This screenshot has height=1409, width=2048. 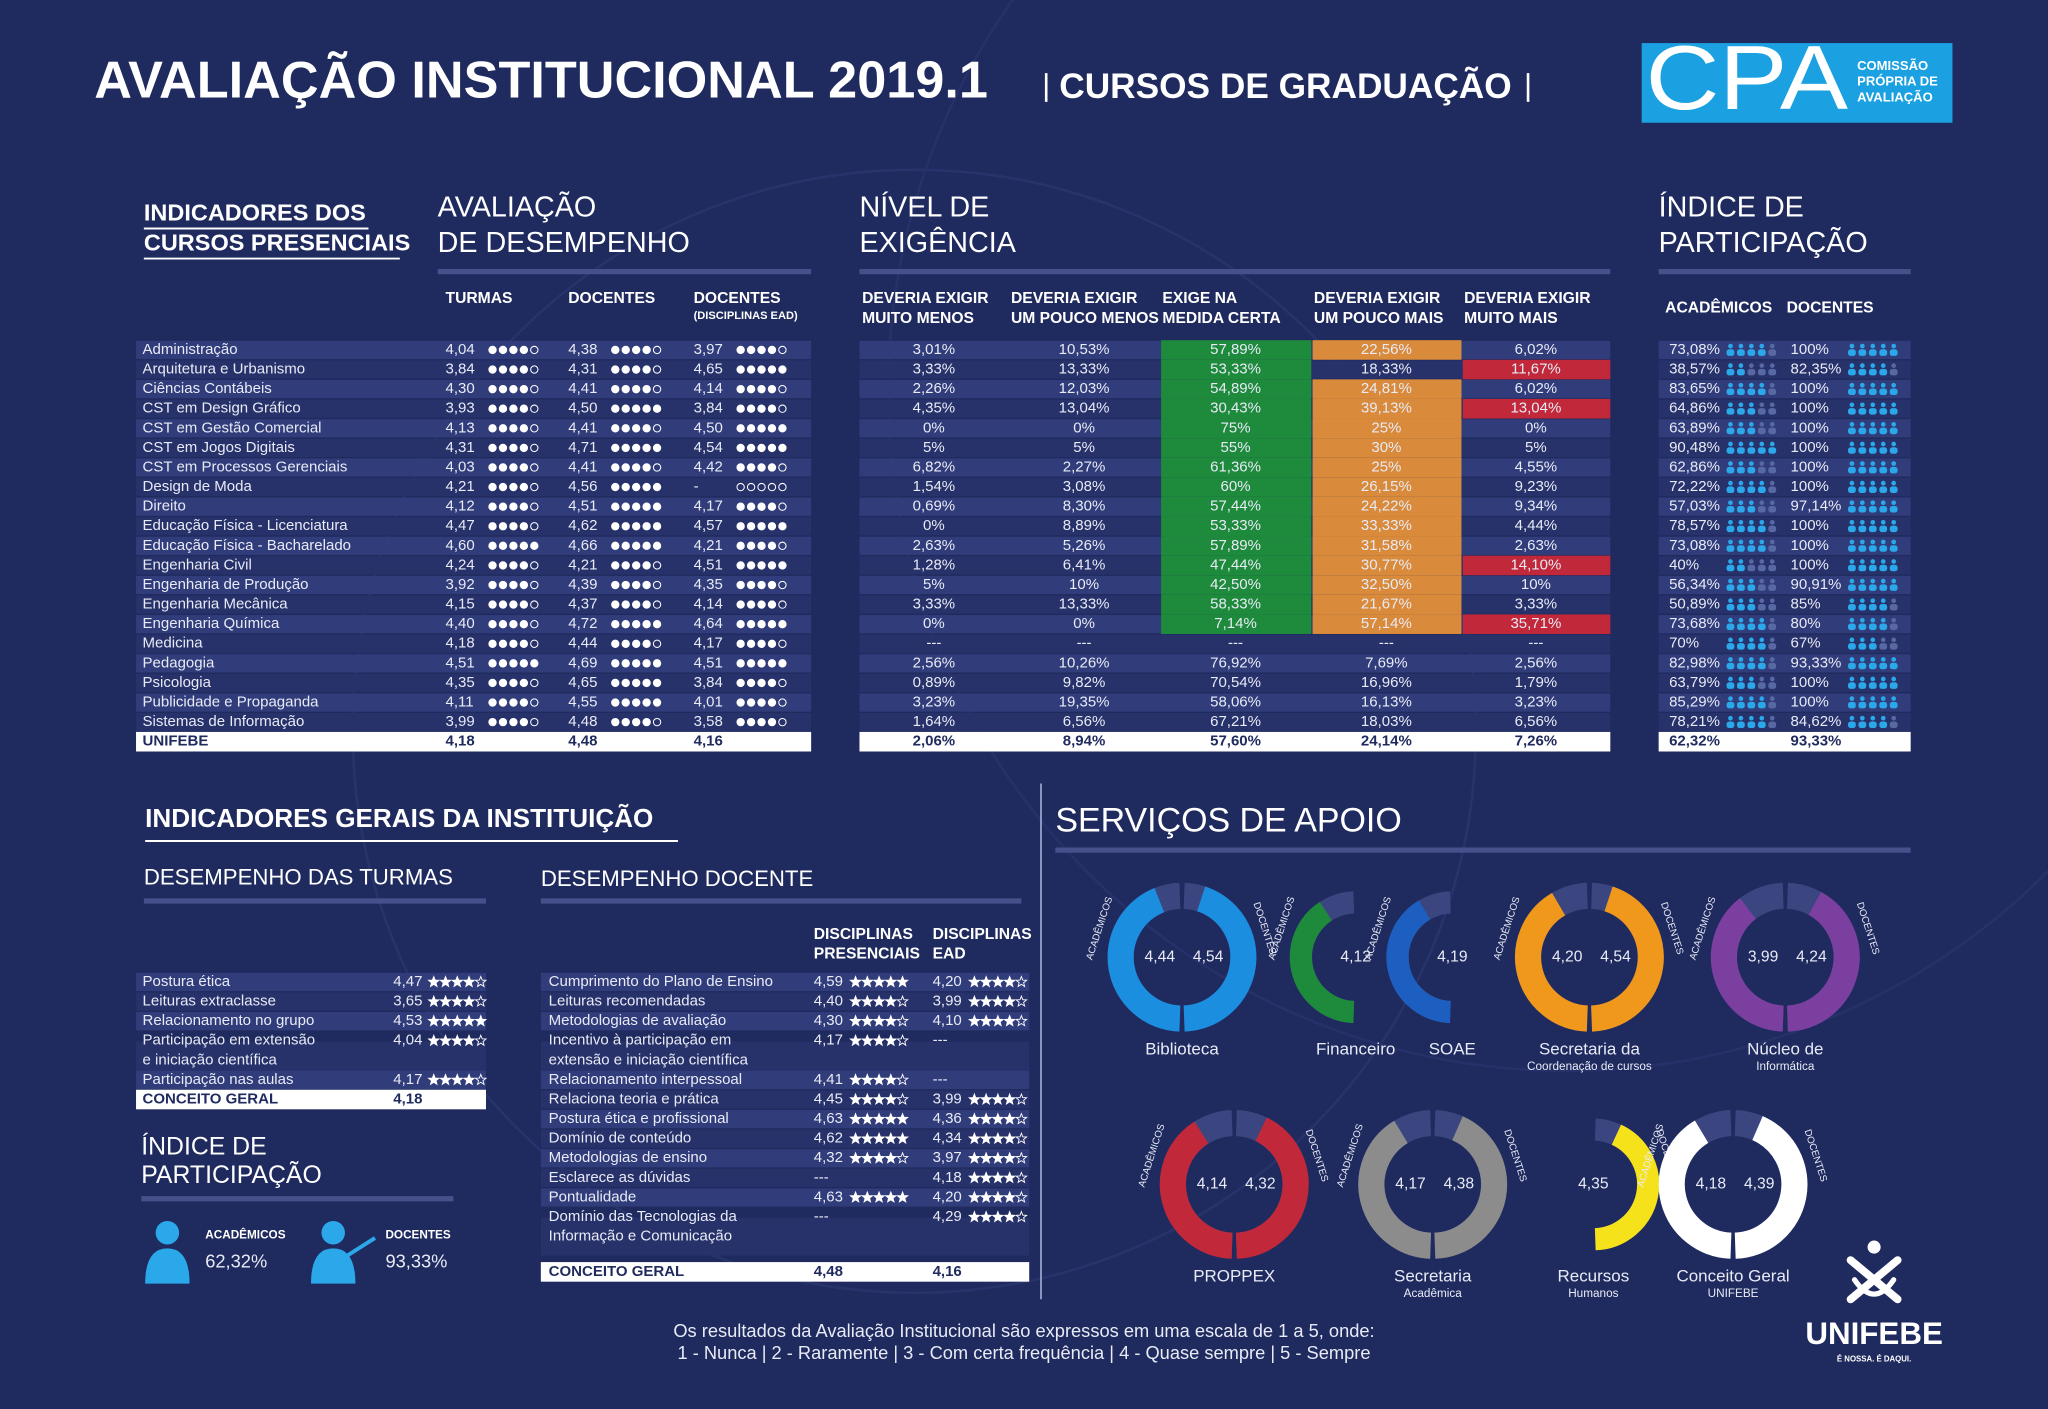 What do you see at coordinates (1085, 318) in the screenshot?
I see `column-header: UM POUCO MENOS` at bounding box center [1085, 318].